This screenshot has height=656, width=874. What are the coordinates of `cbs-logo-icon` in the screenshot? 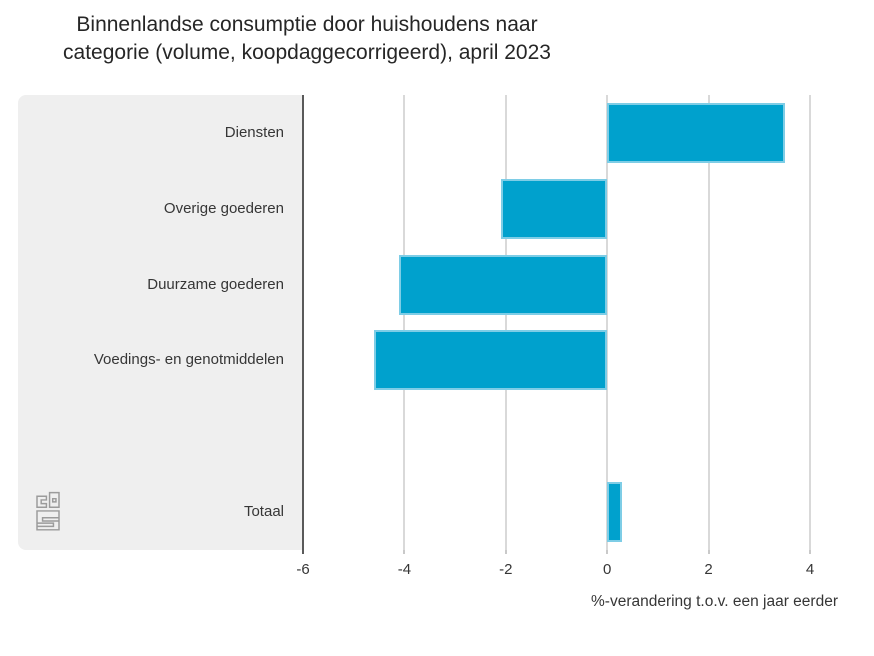 It's located at (48, 511).